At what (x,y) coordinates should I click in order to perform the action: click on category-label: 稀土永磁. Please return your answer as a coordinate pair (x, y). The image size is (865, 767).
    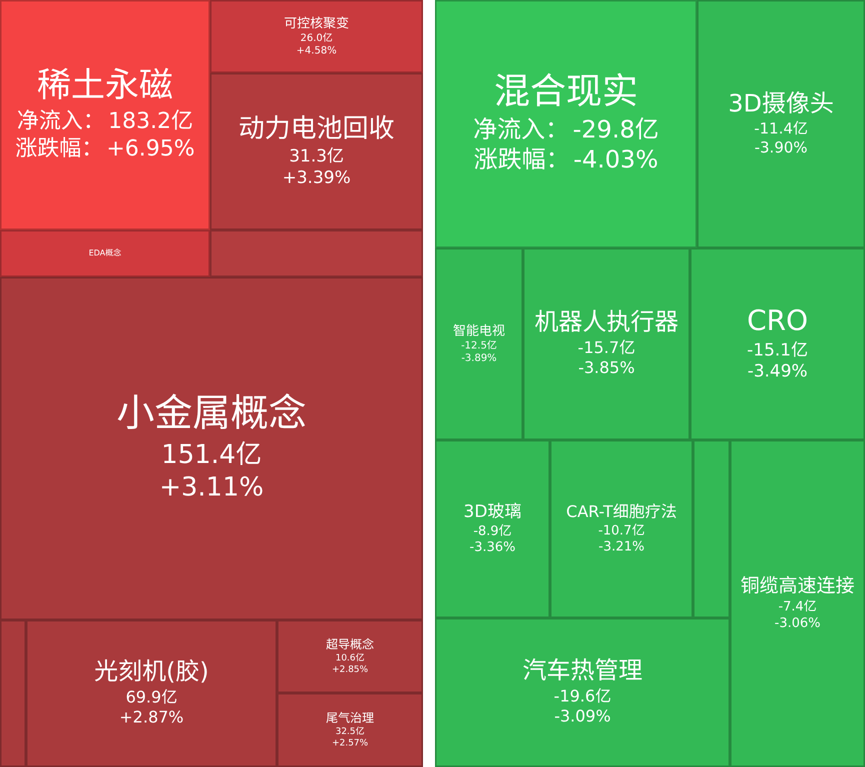
    Looking at the image, I should click on (105, 85).